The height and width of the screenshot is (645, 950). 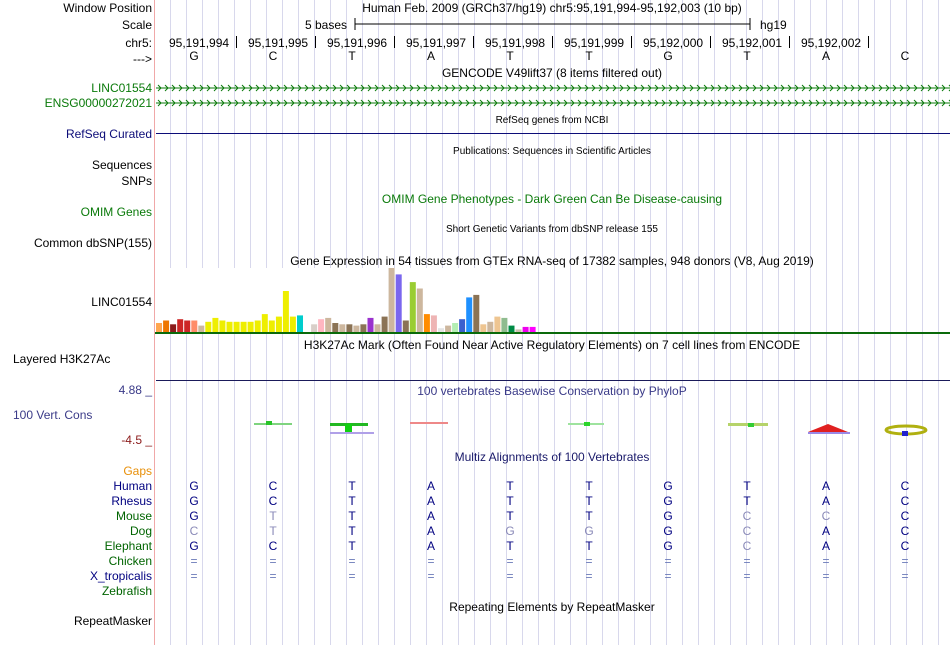 What do you see at coordinates (116, 212) in the screenshot?
I see `omim-label: OMIM Genes` at bounding box center [116, 212].